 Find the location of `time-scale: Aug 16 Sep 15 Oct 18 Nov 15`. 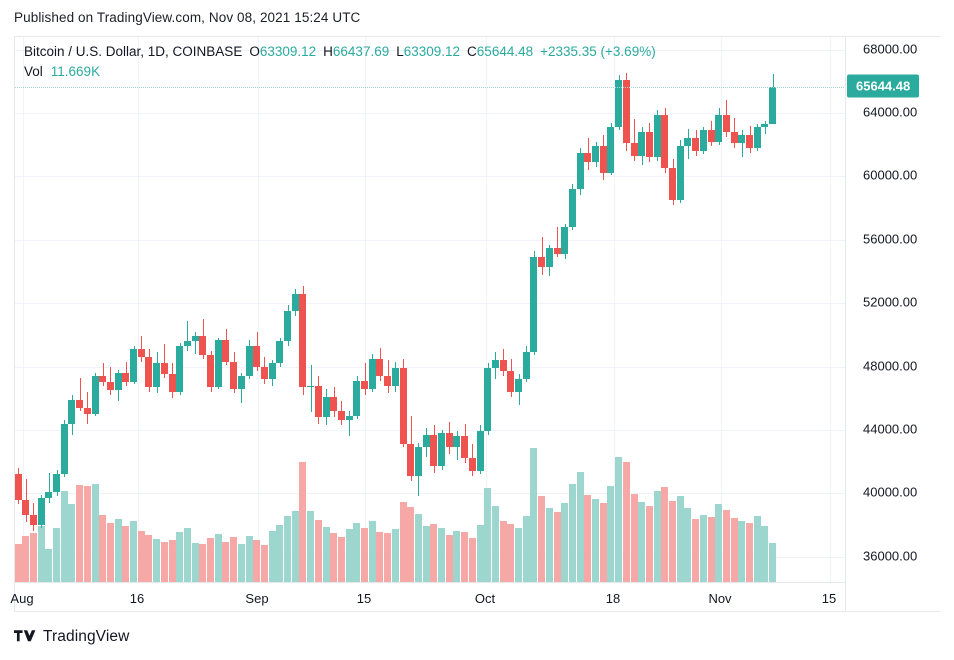

time-scale: Aug 16 Sep 15 Oct 18 Nov 15 is located at coordinates (427, 596).